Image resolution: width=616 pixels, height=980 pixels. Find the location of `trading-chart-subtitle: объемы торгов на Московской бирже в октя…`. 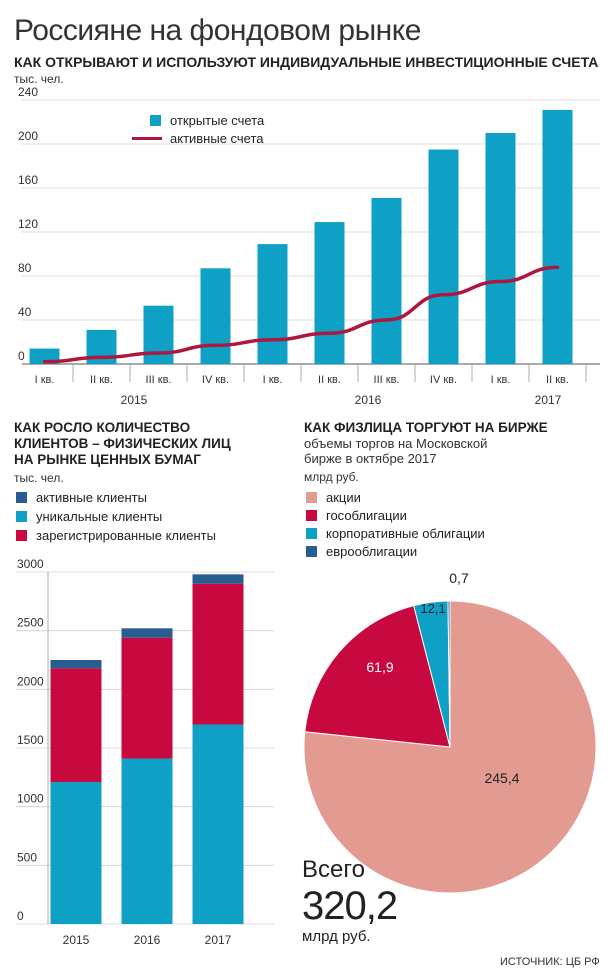

trading-chart-subtitle: объемы торгов на Московской бирже в октя… is located at coordinates (395, 451).